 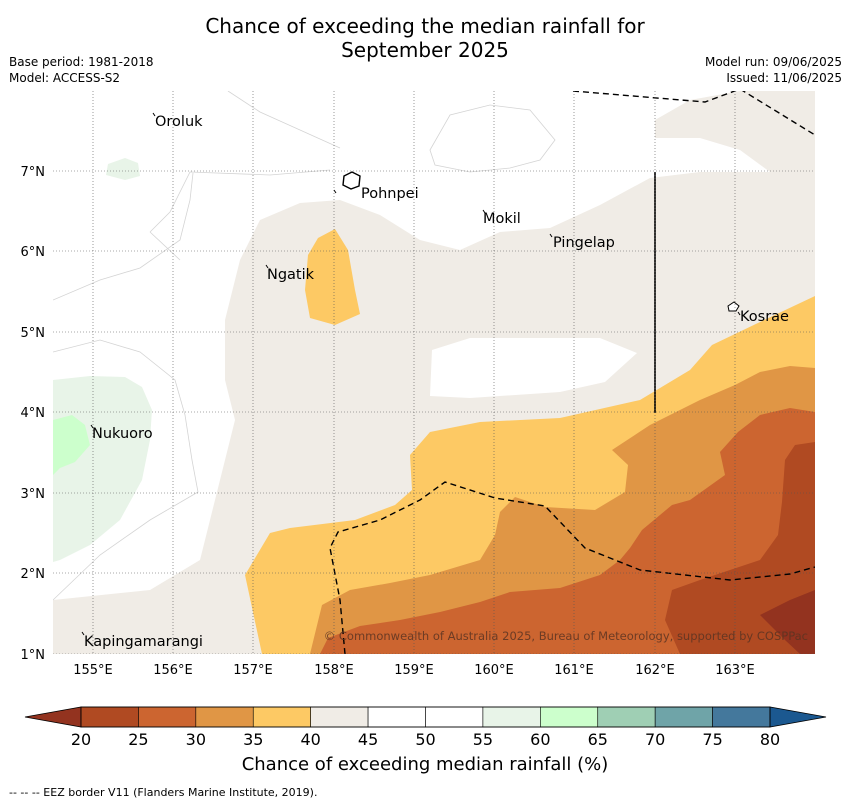 What do you see at coordinates (533, 368) in the screenshot?
I see `region-45-55-hole` at bounding box center [533, 368].